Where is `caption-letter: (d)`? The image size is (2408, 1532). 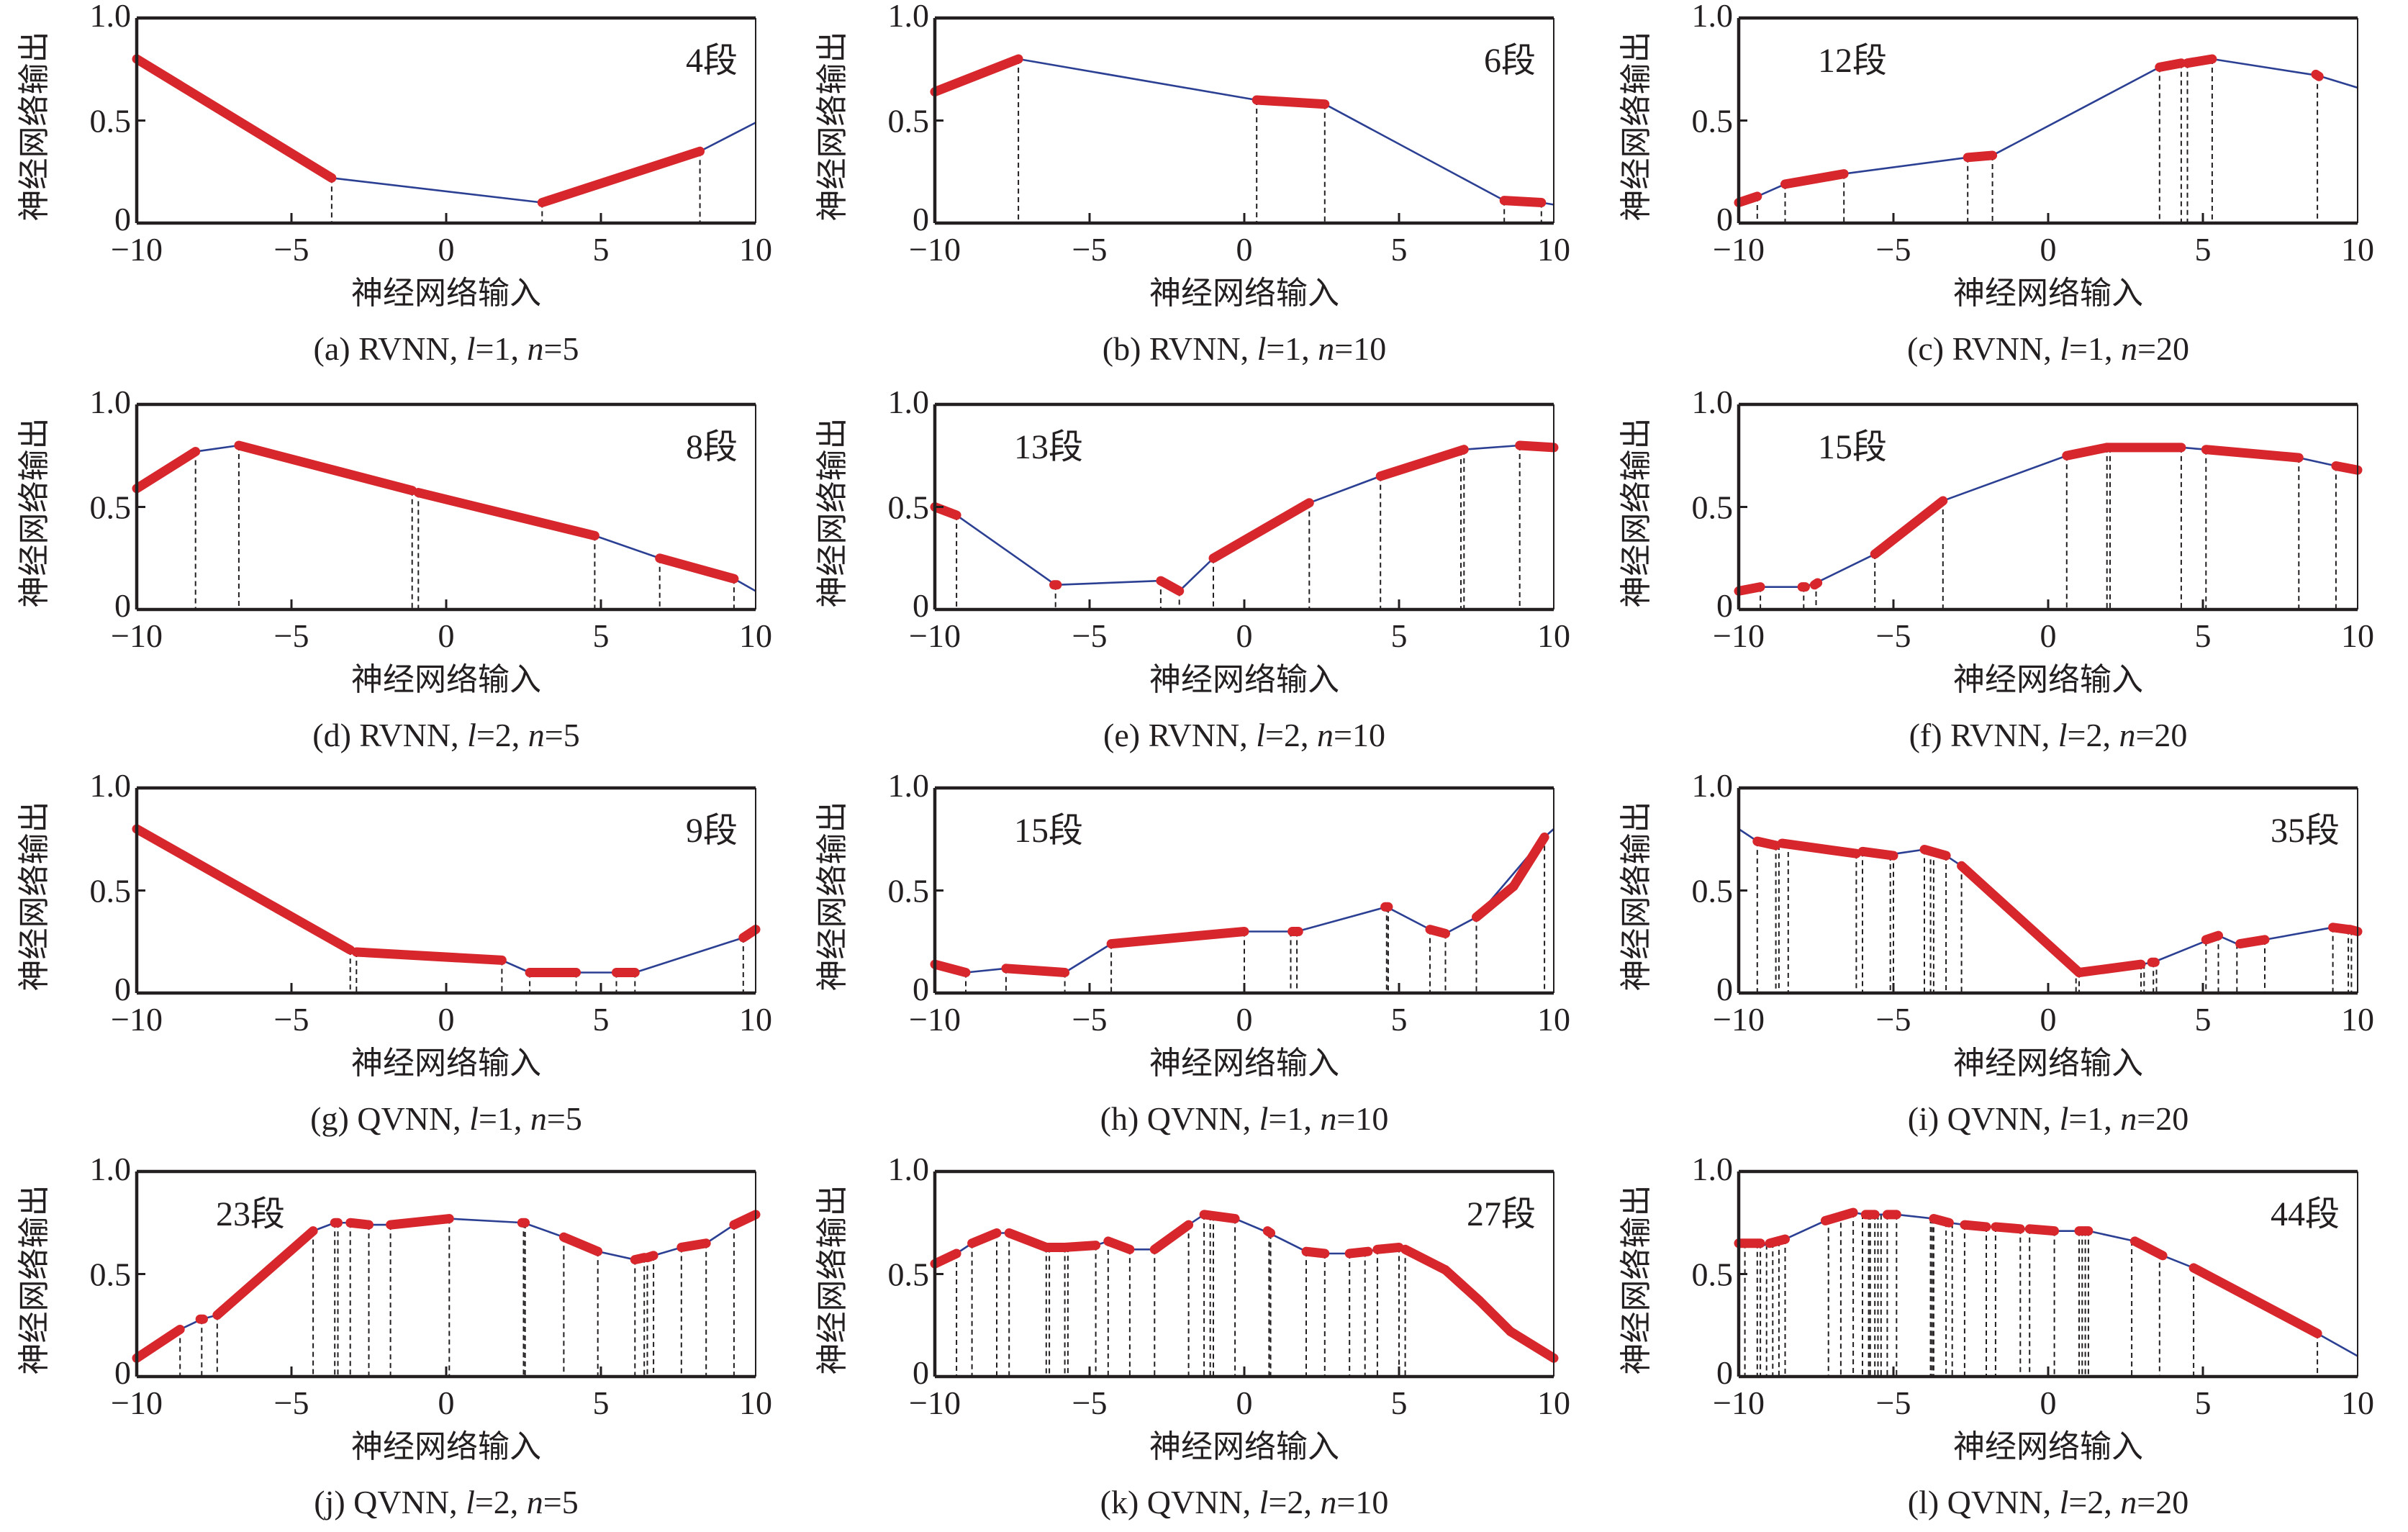 caption-letter: (d) is located at coordinates (331, 735).